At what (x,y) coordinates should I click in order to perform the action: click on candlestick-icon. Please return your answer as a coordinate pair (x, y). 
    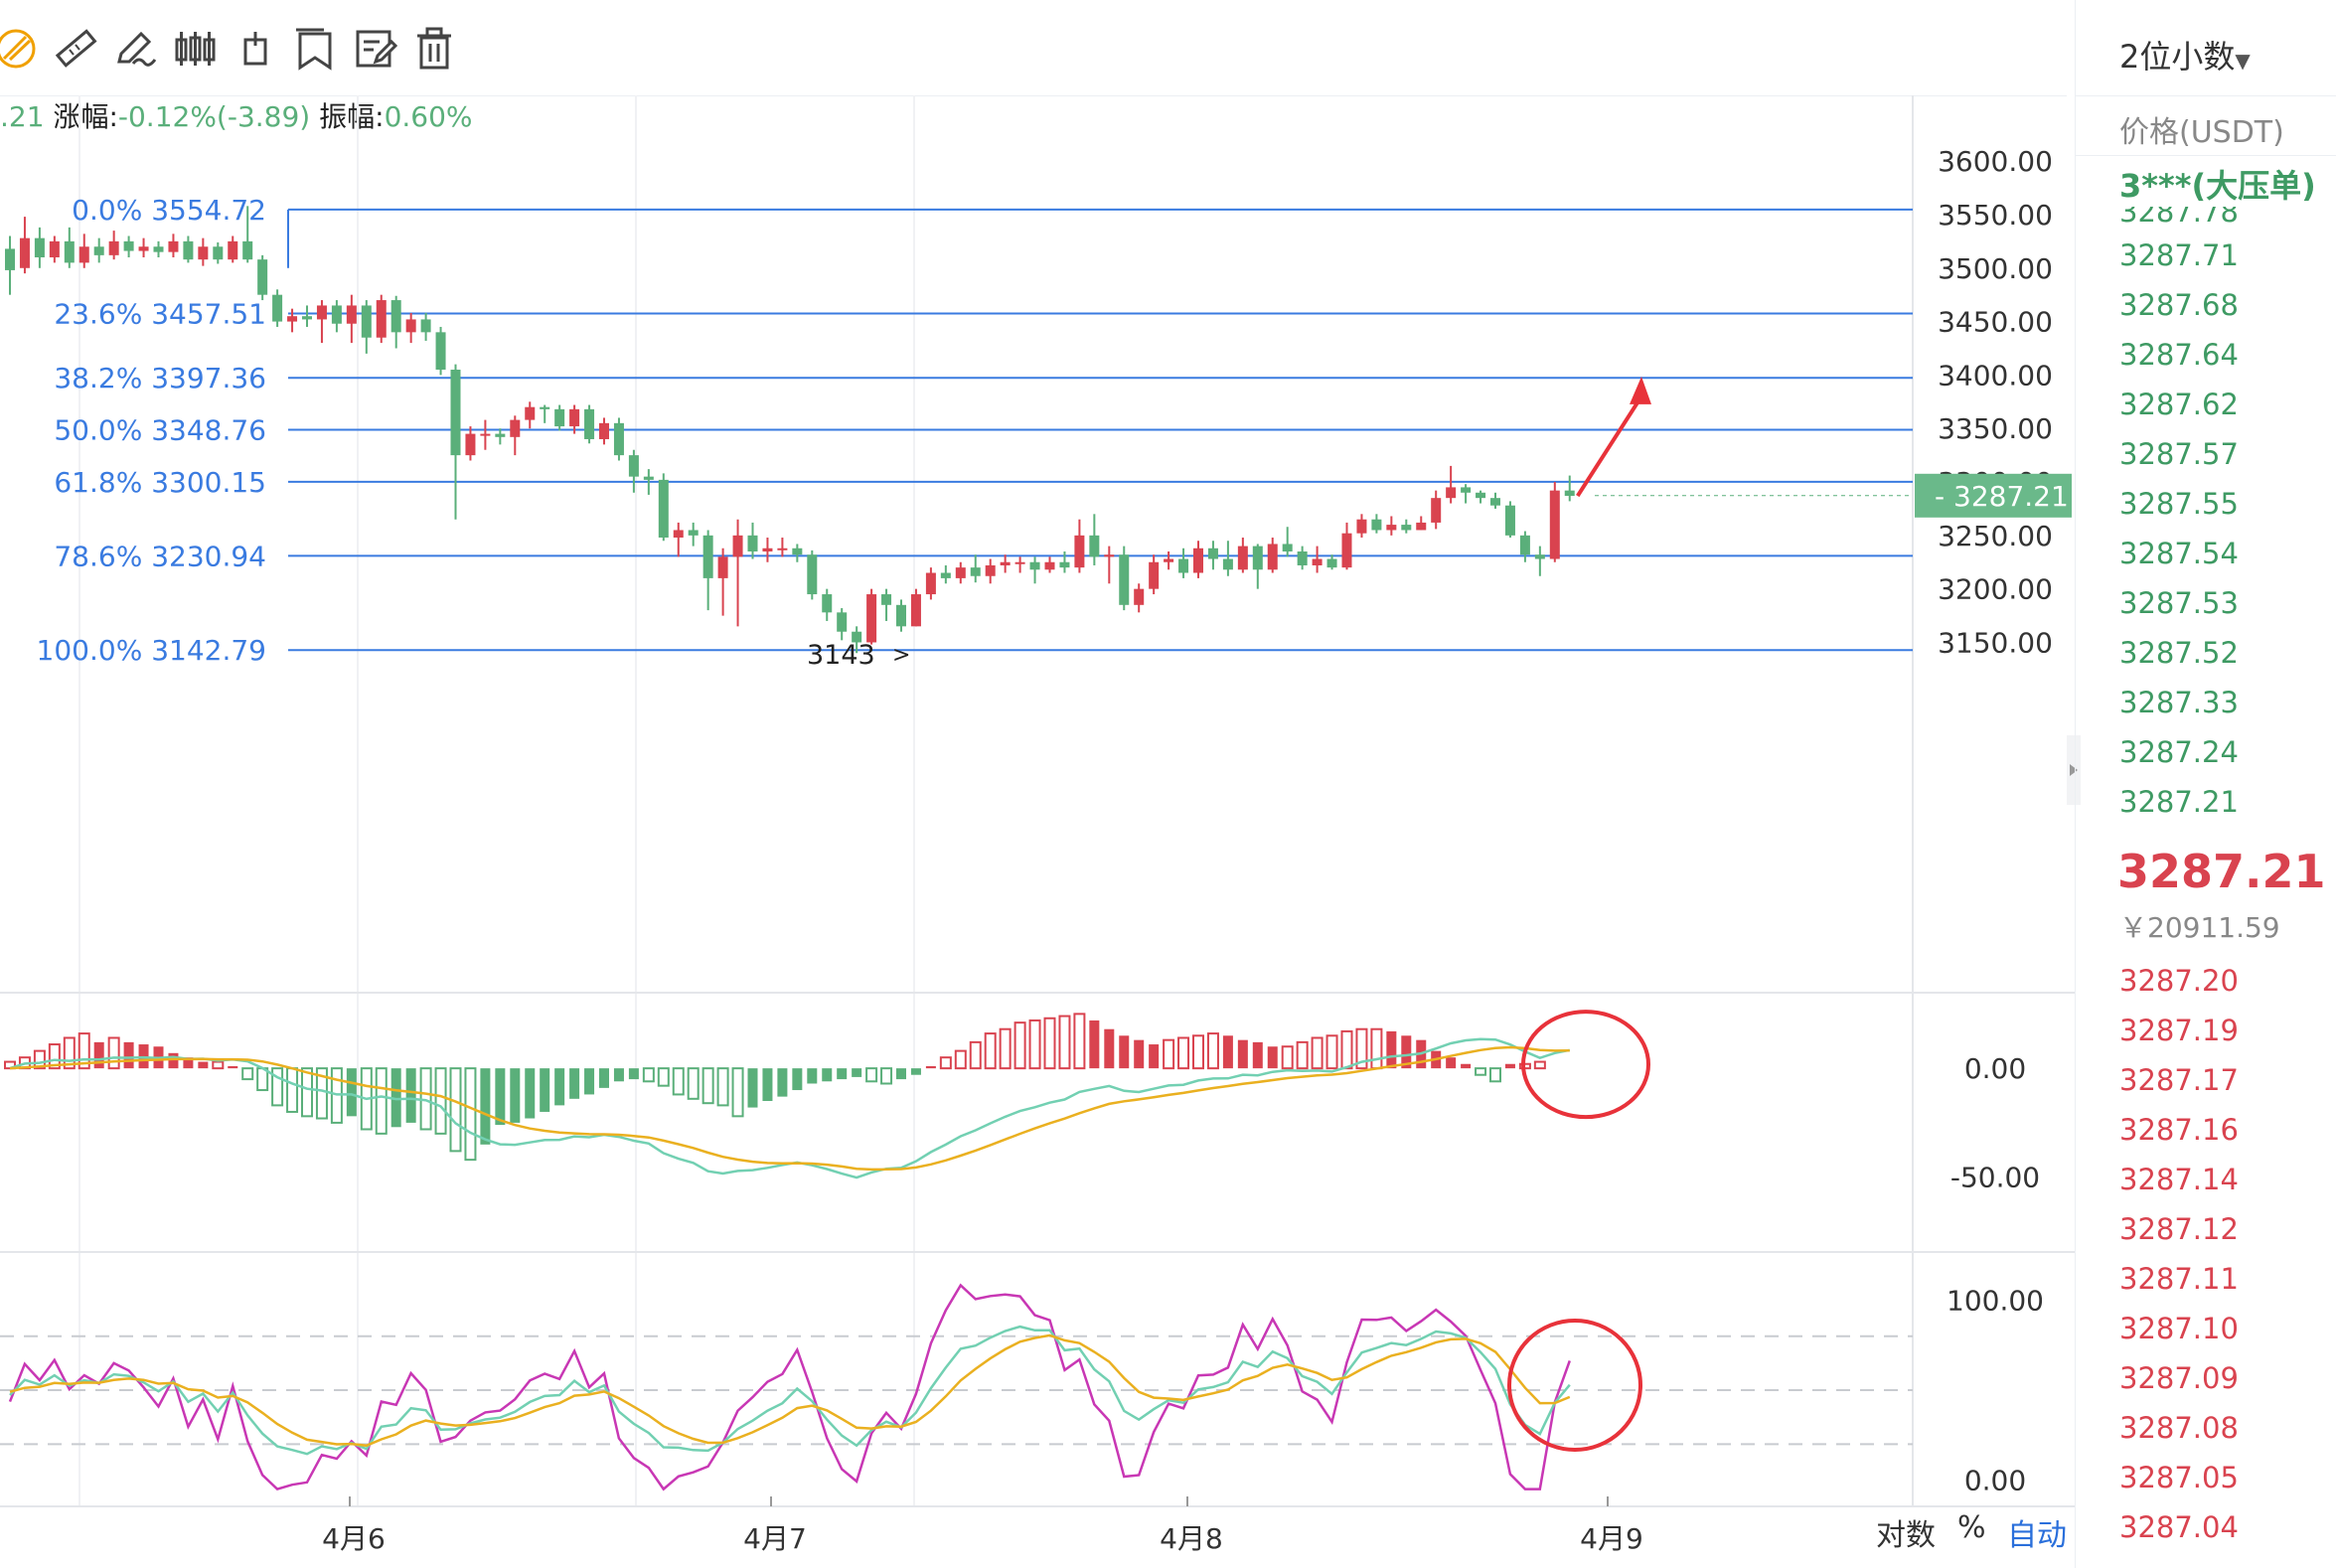
    Looking at the image, I should click on (196, 49).